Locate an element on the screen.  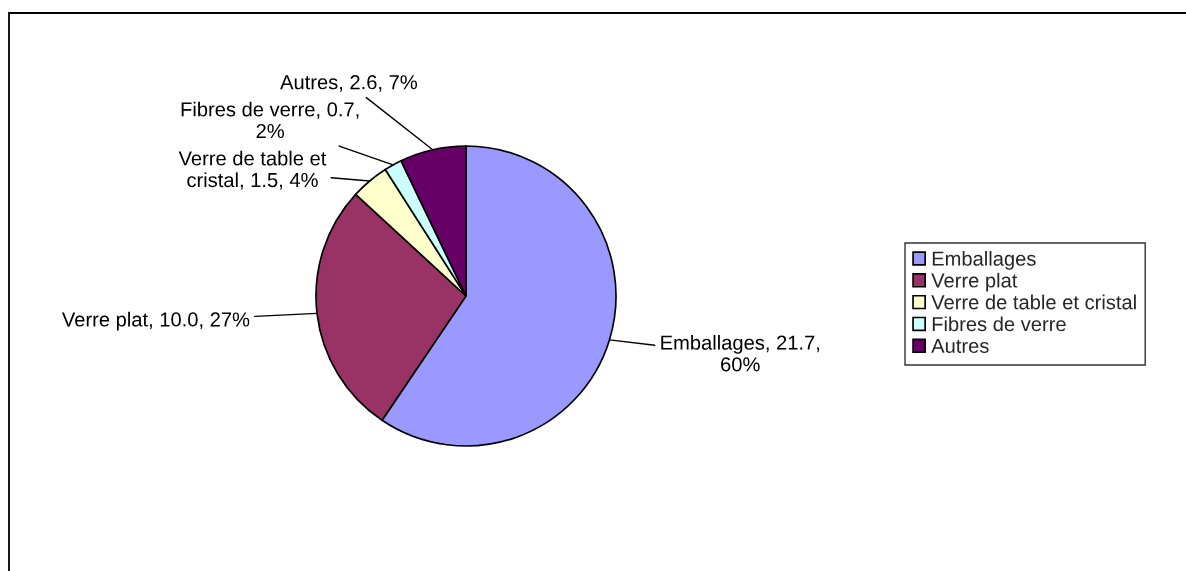
data-label: Emballages, 21.7, 60% is located at coordinates (740, 353).